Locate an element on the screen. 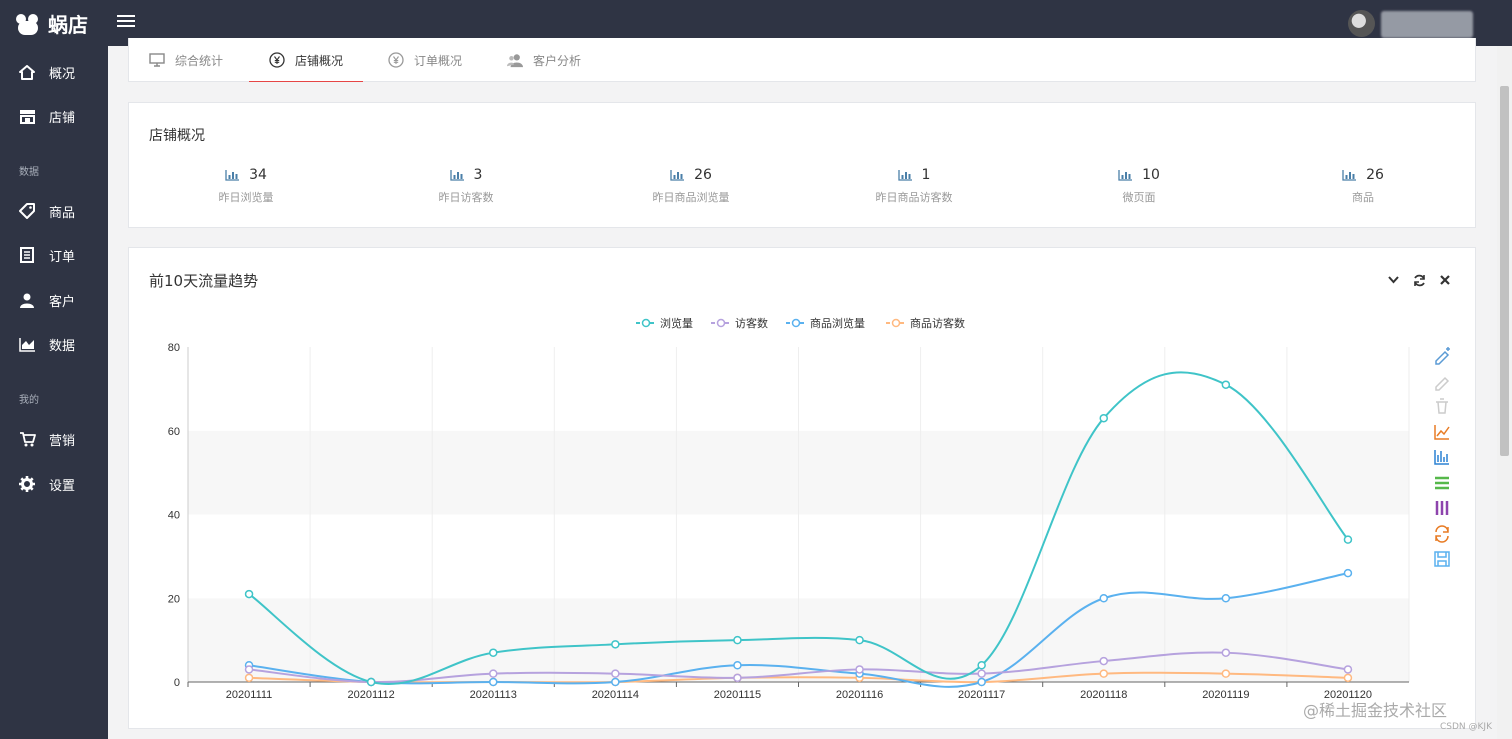 Image resolution: width=1512 pixels, height=739 pixels. tab-label: 店铺概况 is located at coordinates (319, 60).